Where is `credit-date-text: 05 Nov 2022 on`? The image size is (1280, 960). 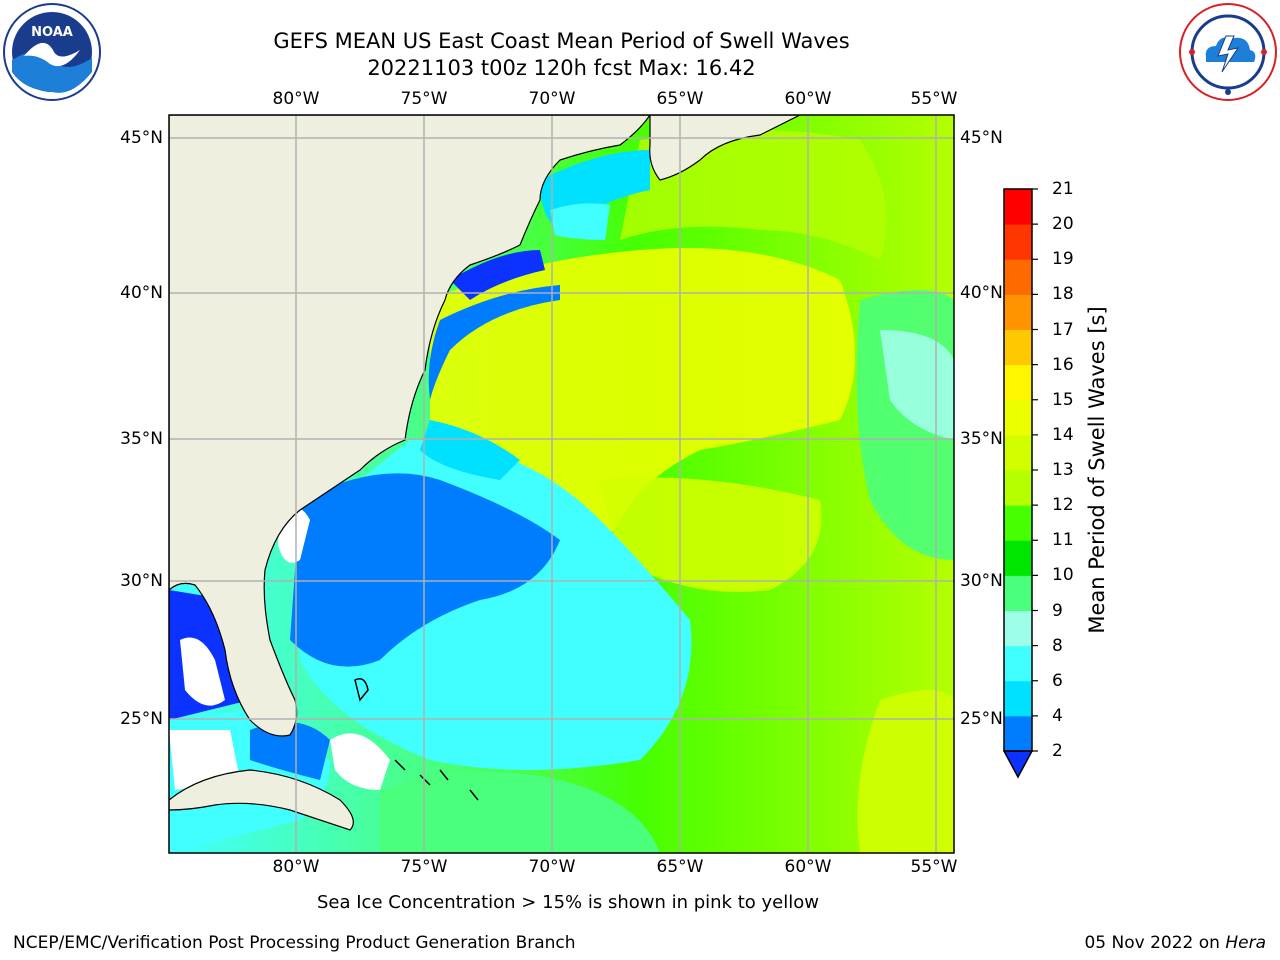 credit-date-text: 05 Nov 2022 on is located at coordinates (1155, 943).